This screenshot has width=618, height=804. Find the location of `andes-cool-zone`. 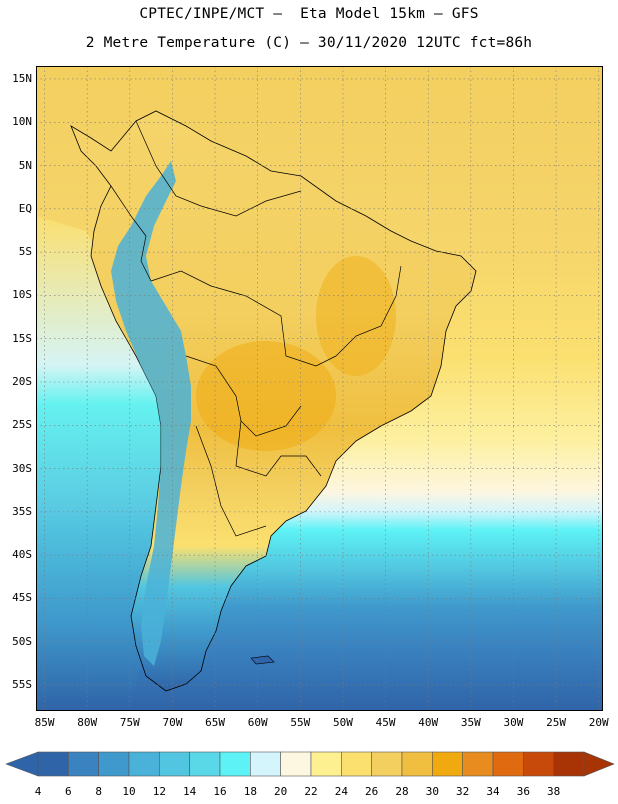

andes-cool-zone is located at coordinates (151, 413).